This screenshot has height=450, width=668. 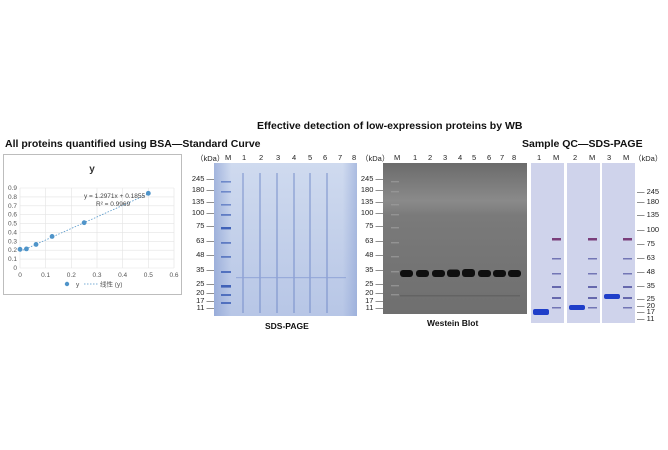 What do you see at coordinates (12, 206) in the screenshot?
I see `y-tick-label: 0.7` at bounding box center [12, 206].